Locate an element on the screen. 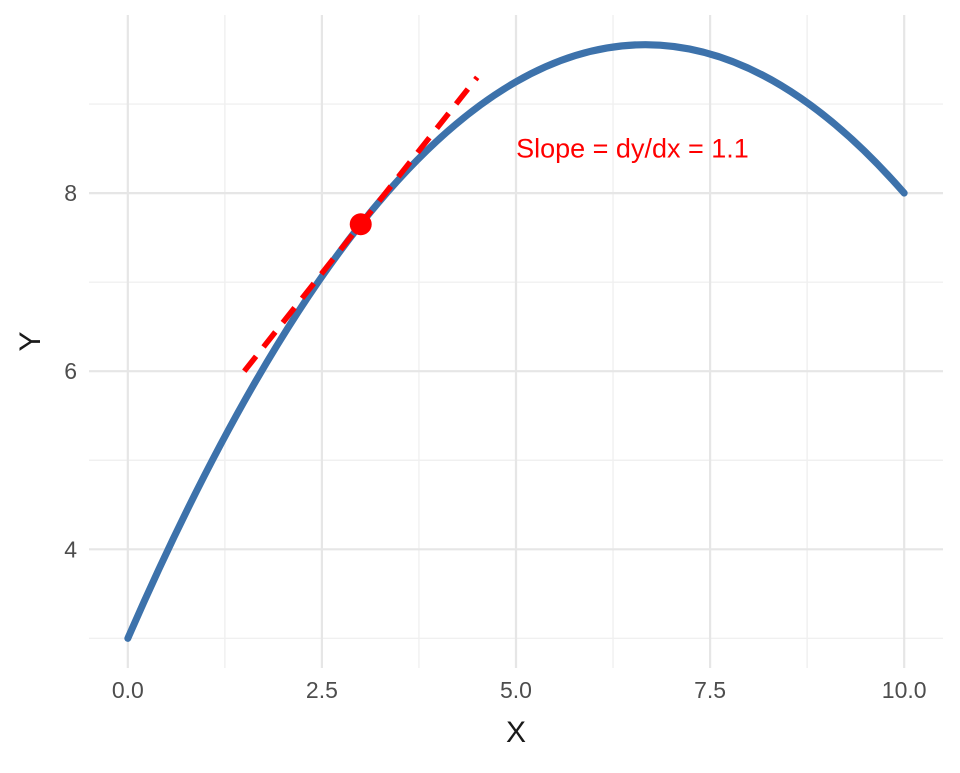 The width and height of the screenshot is (960, 773). x-axis-tick-labels: 0.0 2.5 5.0 7.5 10.0 is located at coordinates (519, 690).